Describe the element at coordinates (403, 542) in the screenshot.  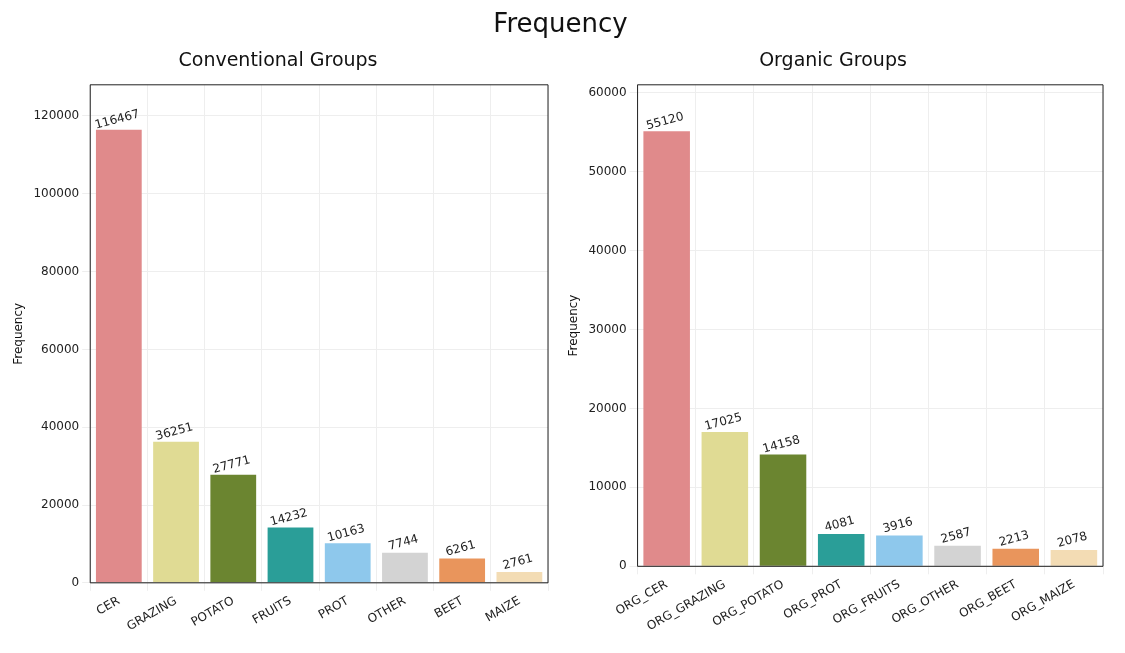
I see `data-label: 7744` at that location.